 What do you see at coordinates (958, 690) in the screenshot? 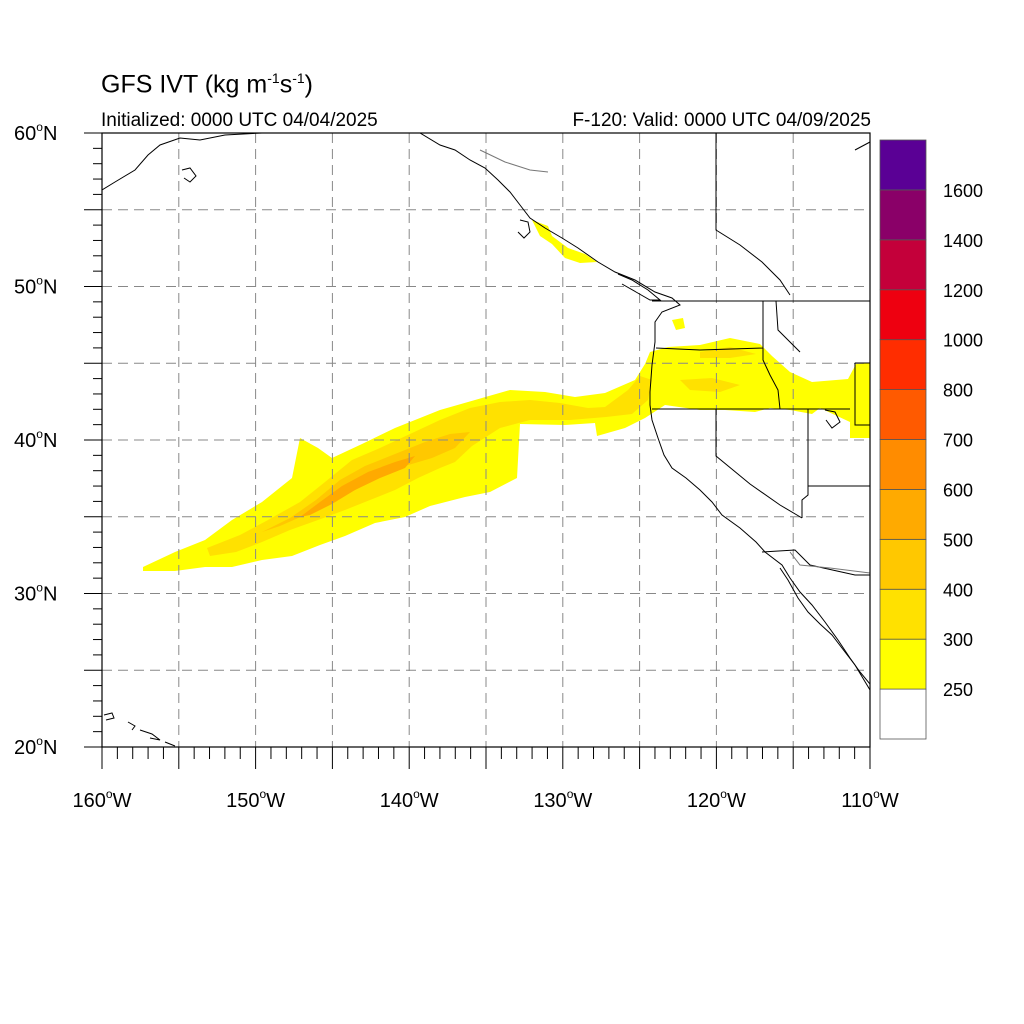
I see `colorbar-label: 250` at bounding box center [958, 690].